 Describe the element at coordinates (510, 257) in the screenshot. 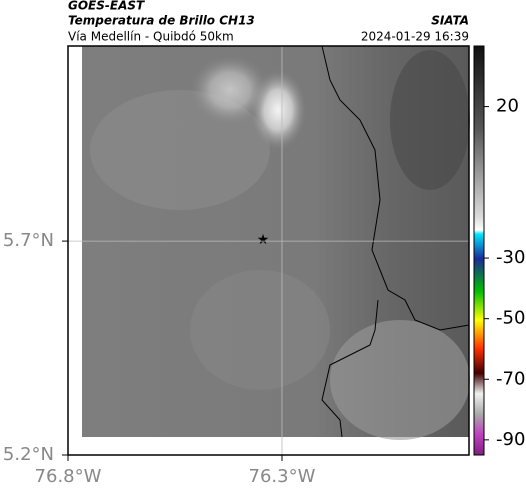

I see `colorbar-tick-label: -30` at that location.